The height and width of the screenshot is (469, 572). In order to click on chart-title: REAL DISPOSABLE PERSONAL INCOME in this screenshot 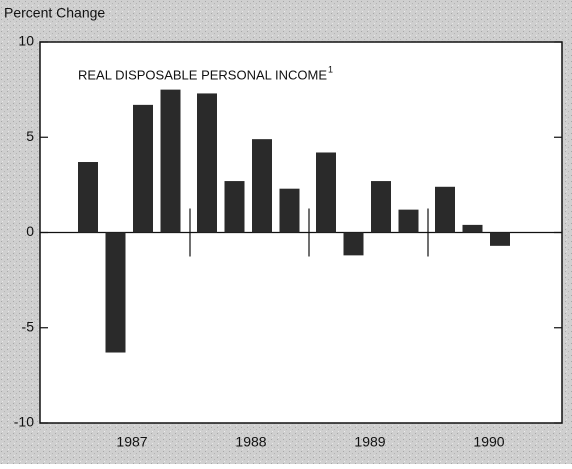, I will do `click(202, 74)`.